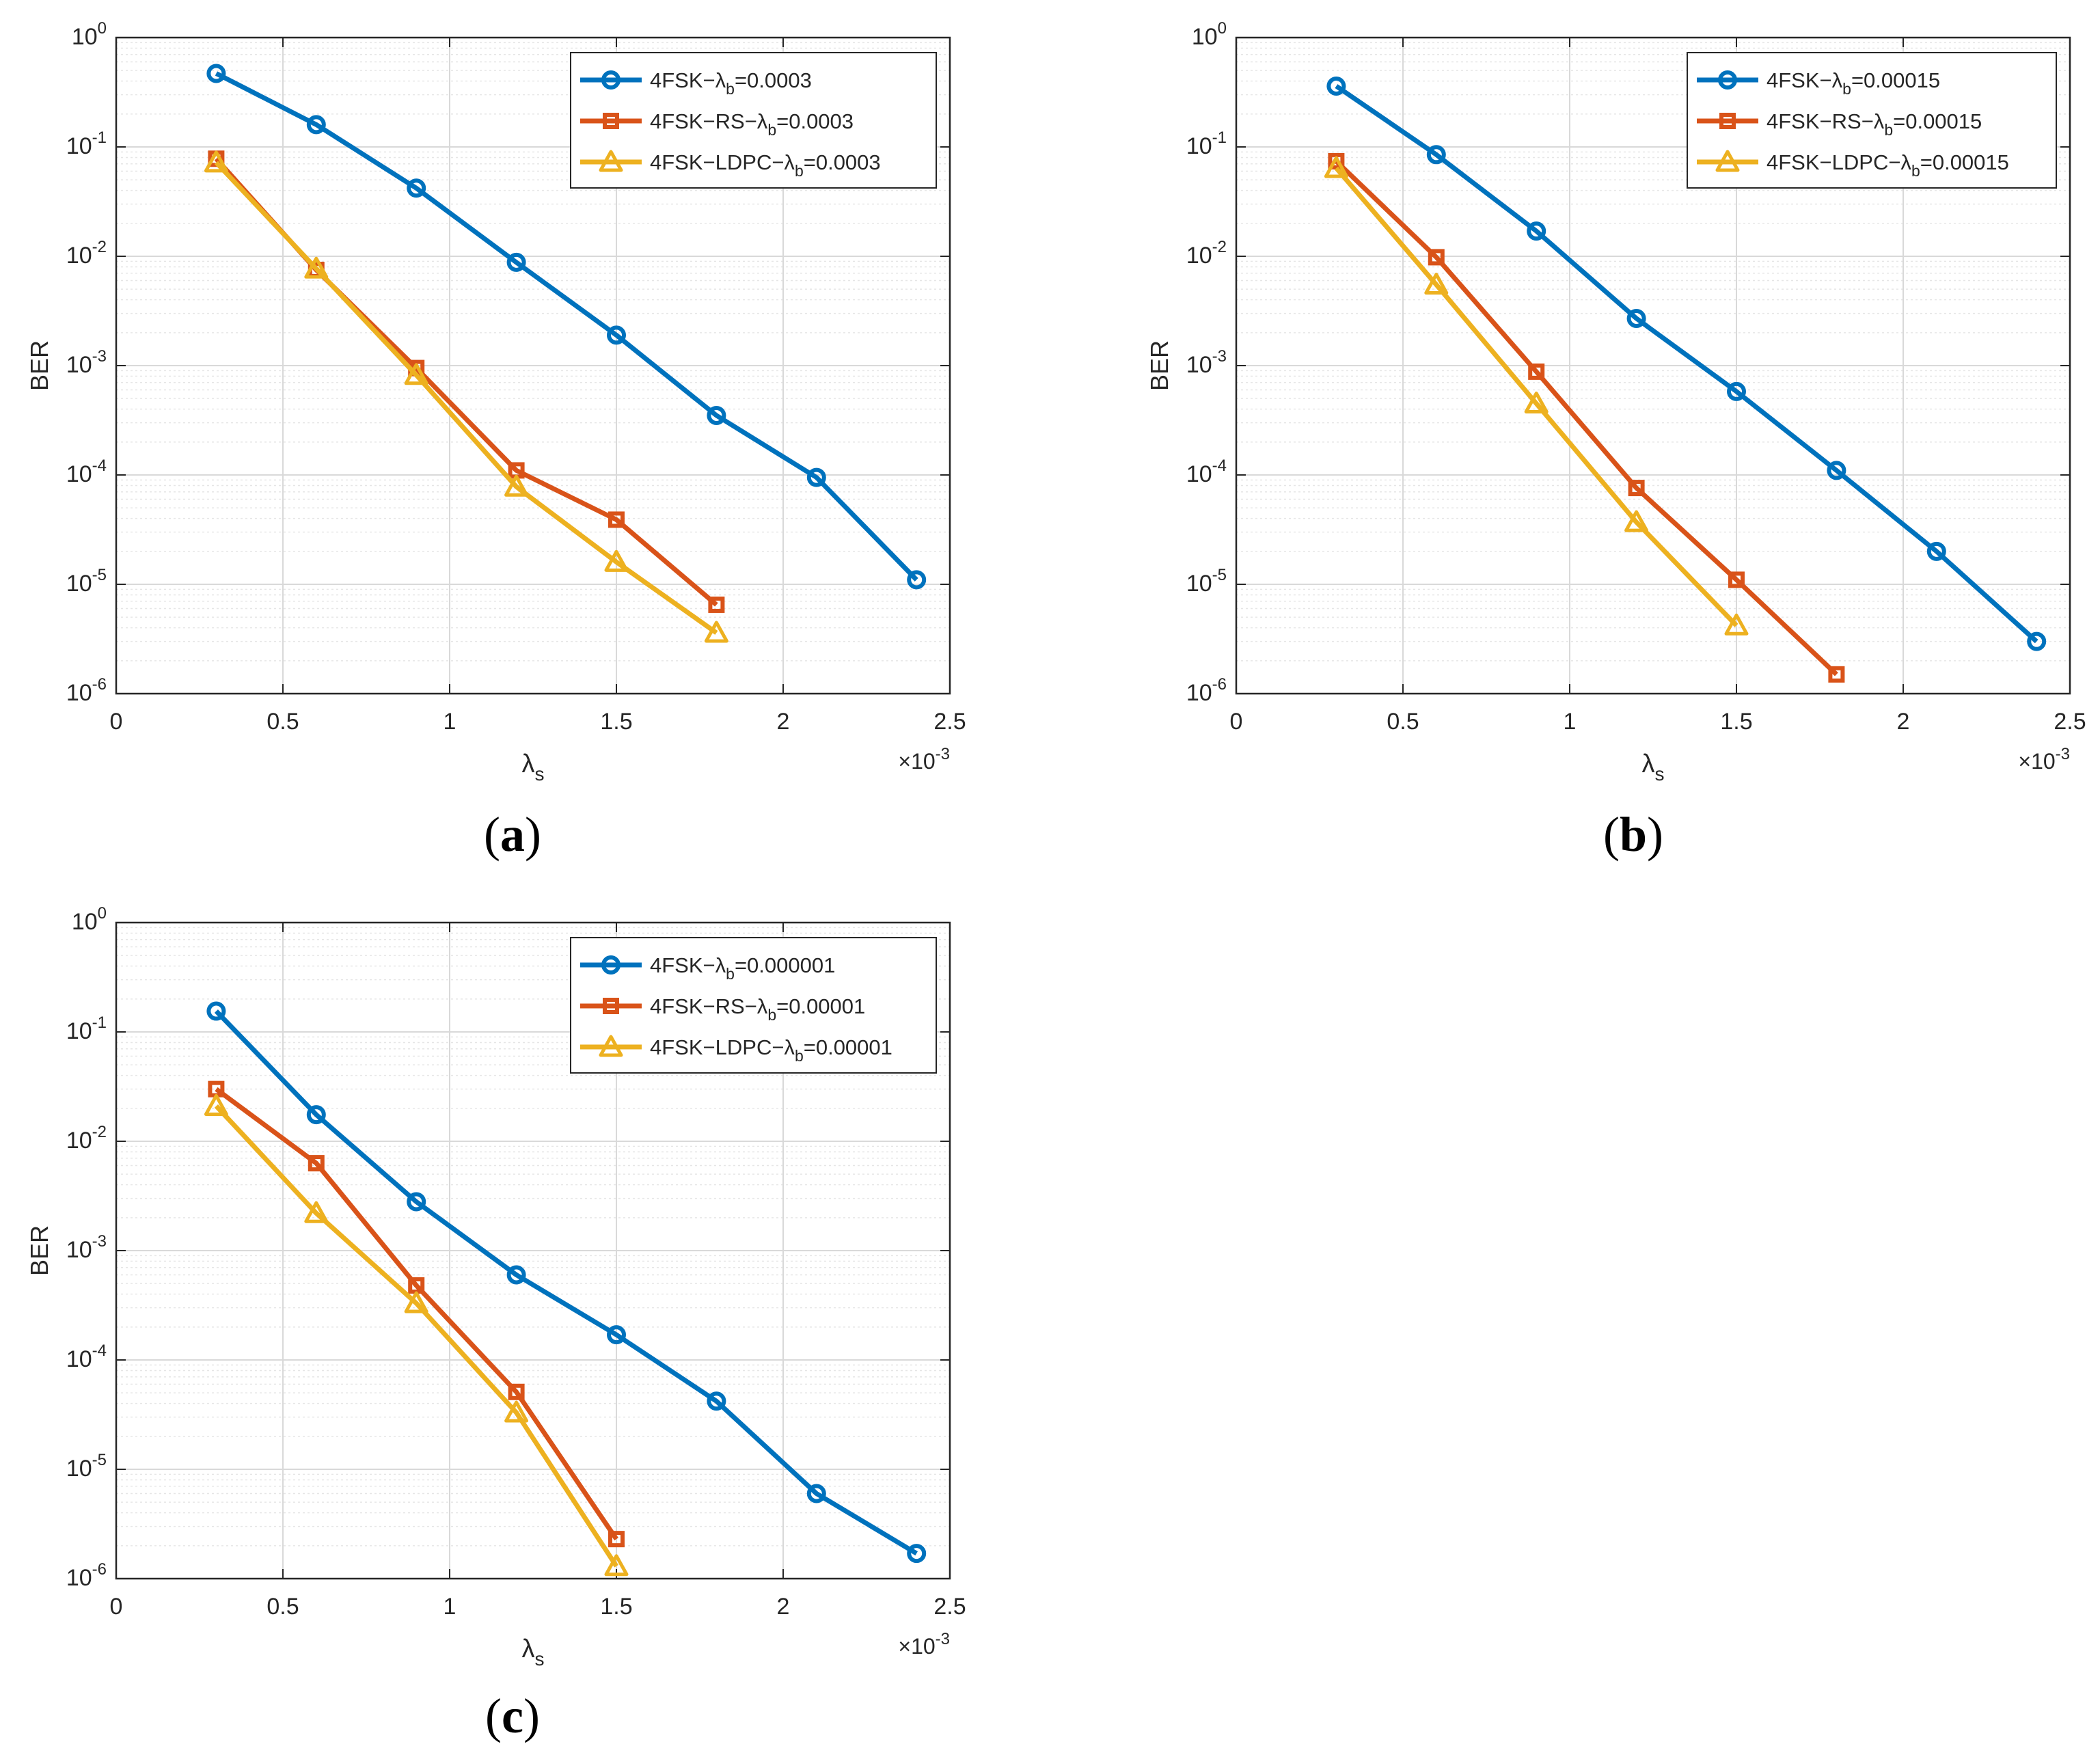  What do you see at coordinates (742, 968) in the screenshot?
I see `legend-entry: 4FSK−λb=0.000001` at bounding box center [742, 968].